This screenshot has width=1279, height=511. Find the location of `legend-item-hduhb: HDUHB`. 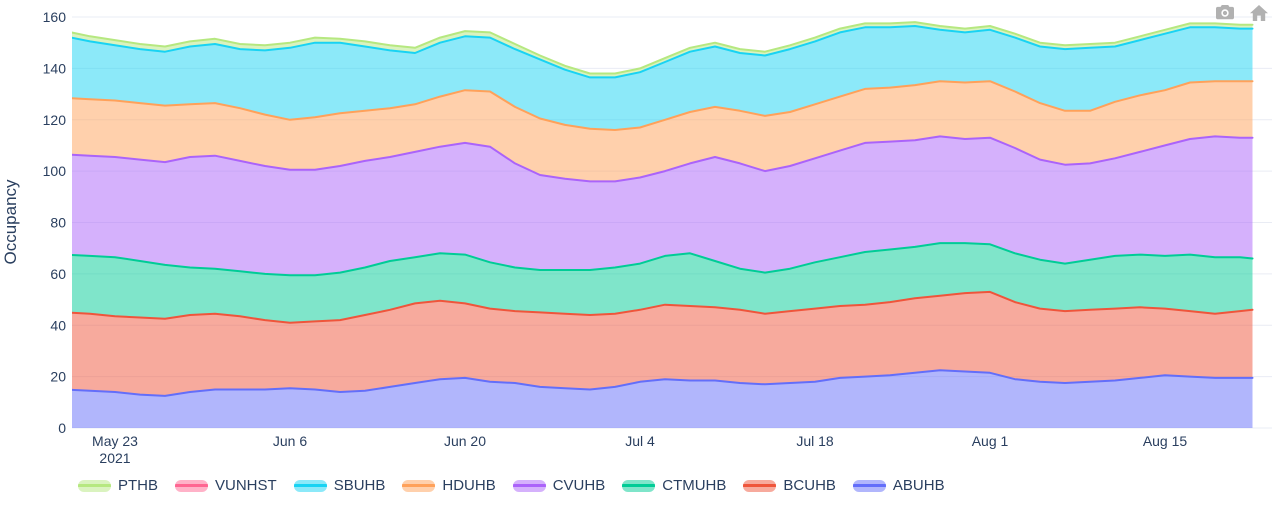

legend-item-hduhb: HDUHB is located at coordinates (449, 485).